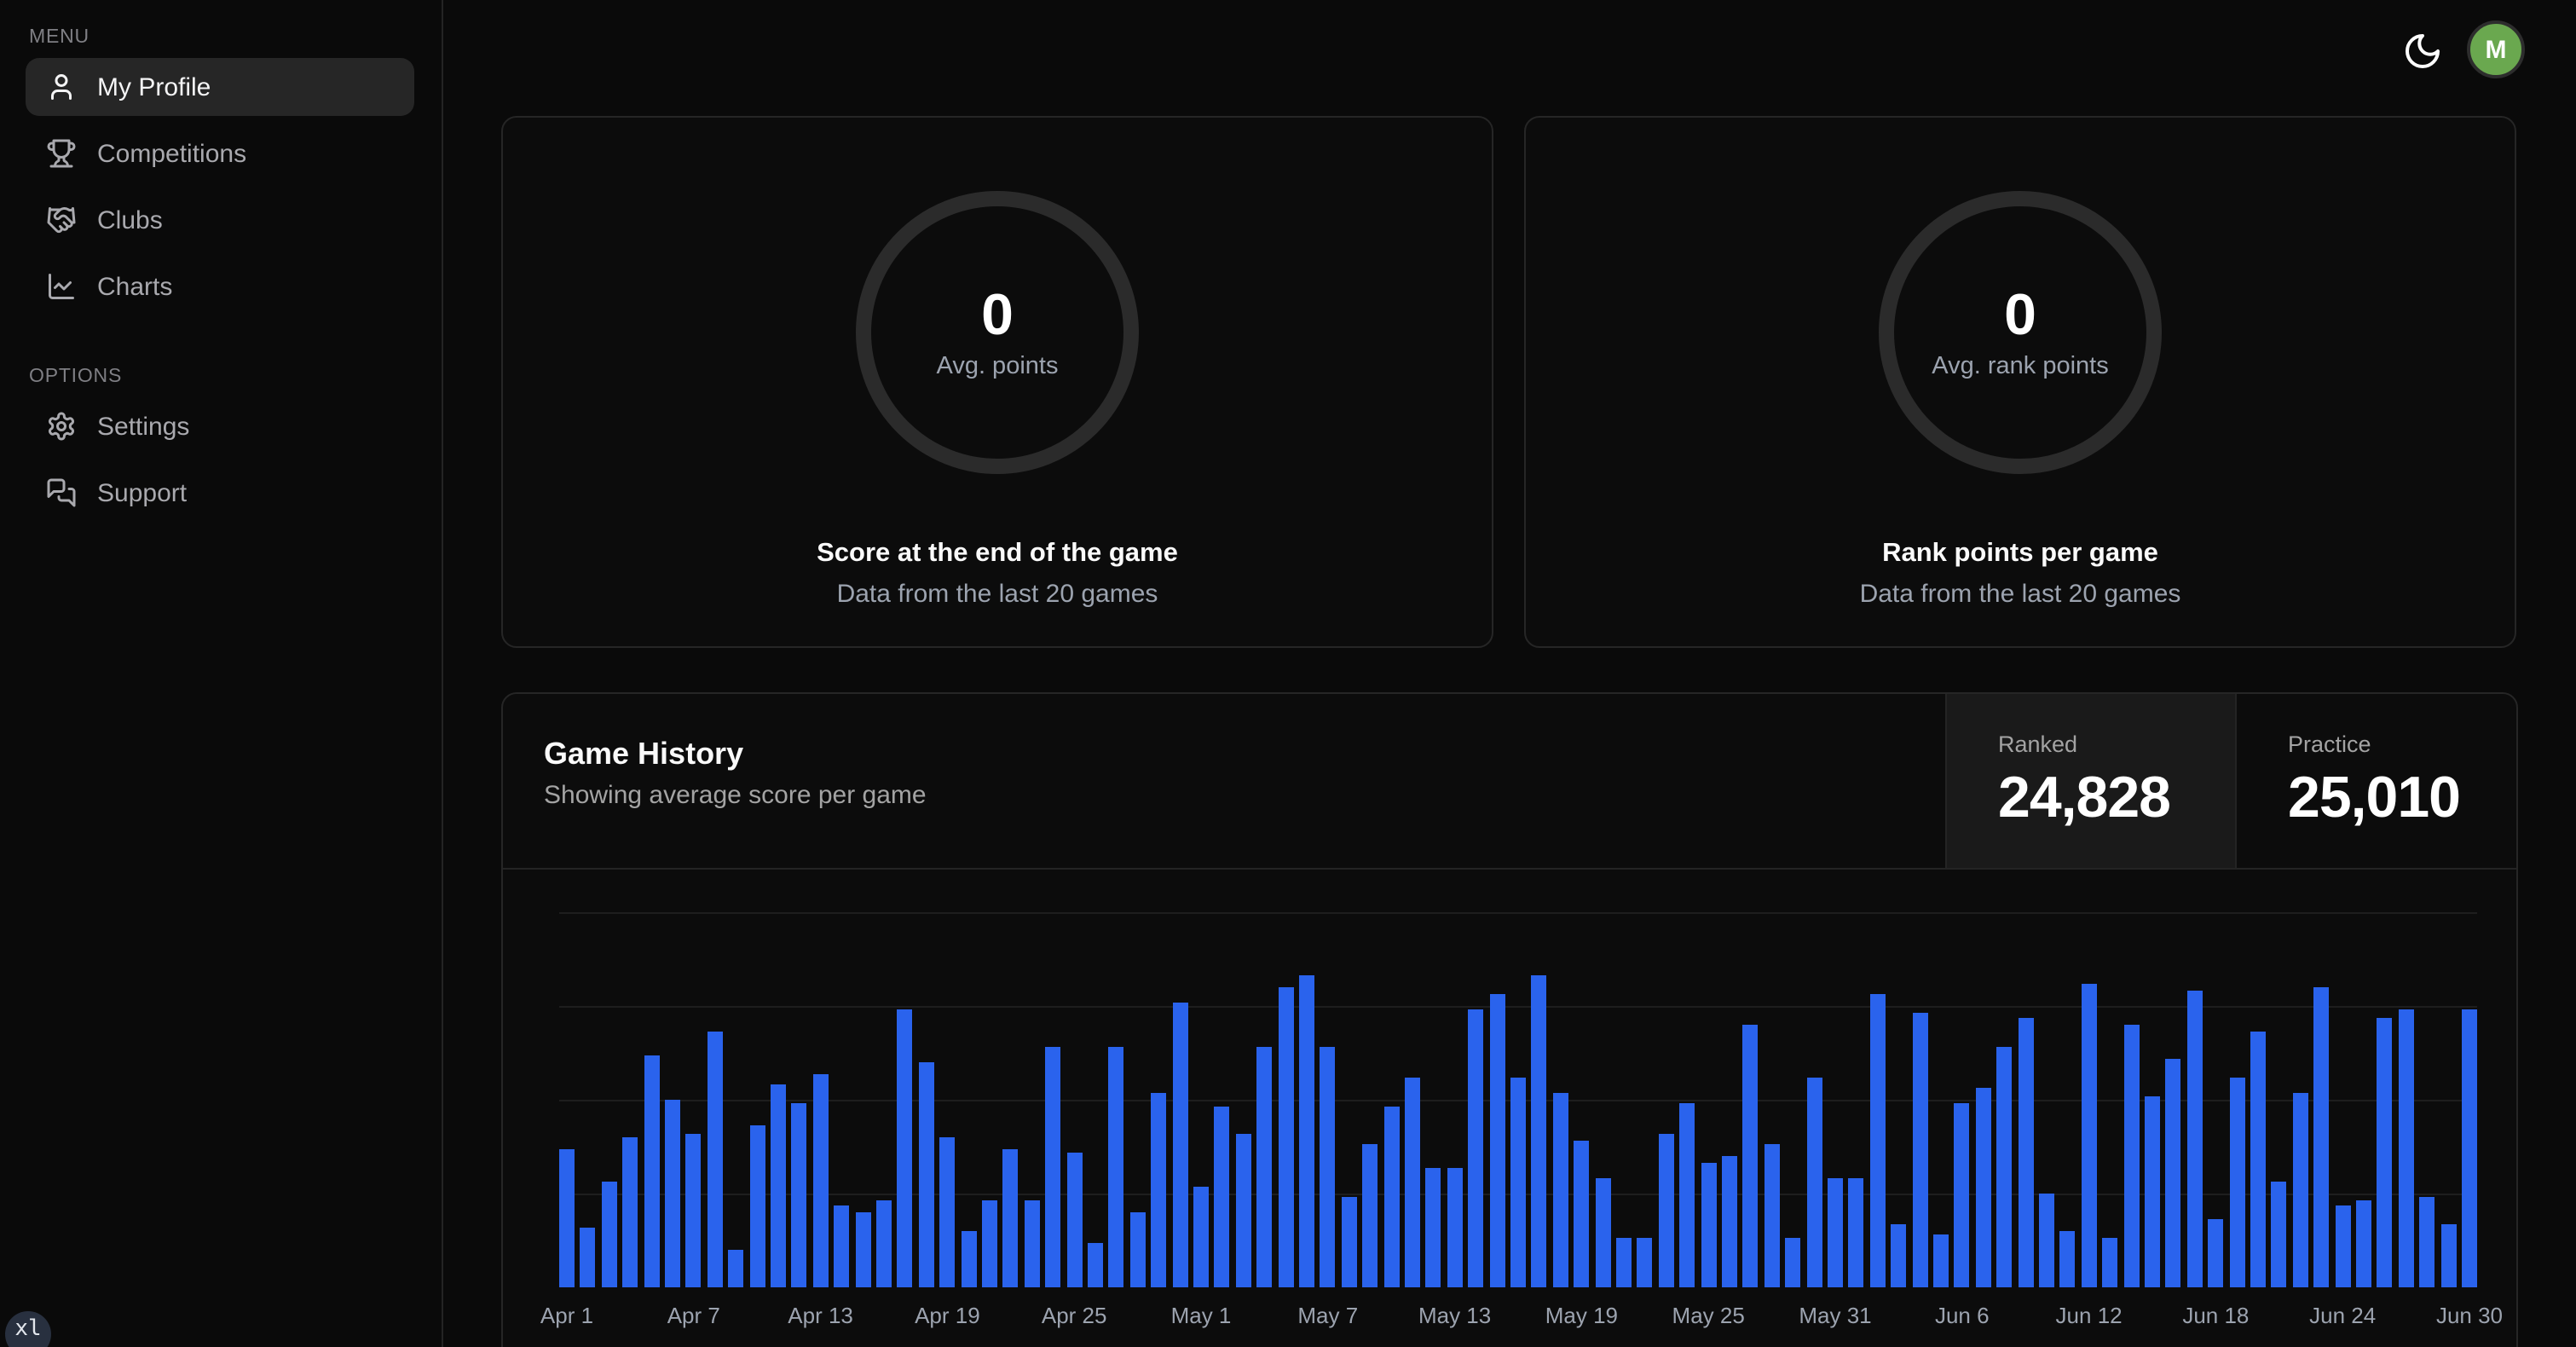  I want to click on chat-icon, so click(61, 493).